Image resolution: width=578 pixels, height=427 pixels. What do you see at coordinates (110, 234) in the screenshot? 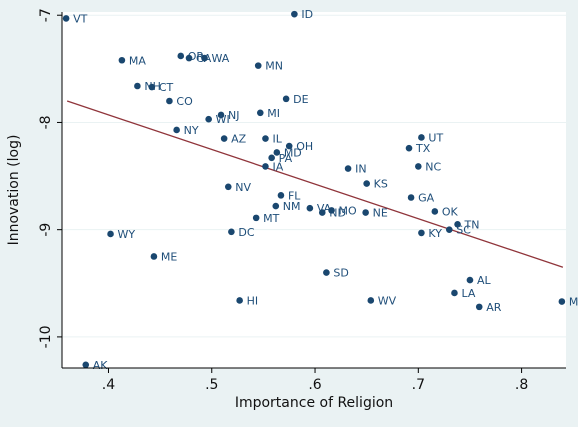
I see `point-wy` at bounding box center [110, 234].